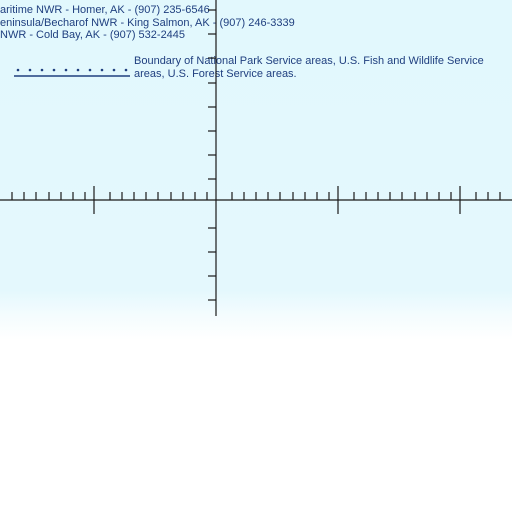 The image size is (512, 512). I want to click on boundary-dots, so click(72, 70).